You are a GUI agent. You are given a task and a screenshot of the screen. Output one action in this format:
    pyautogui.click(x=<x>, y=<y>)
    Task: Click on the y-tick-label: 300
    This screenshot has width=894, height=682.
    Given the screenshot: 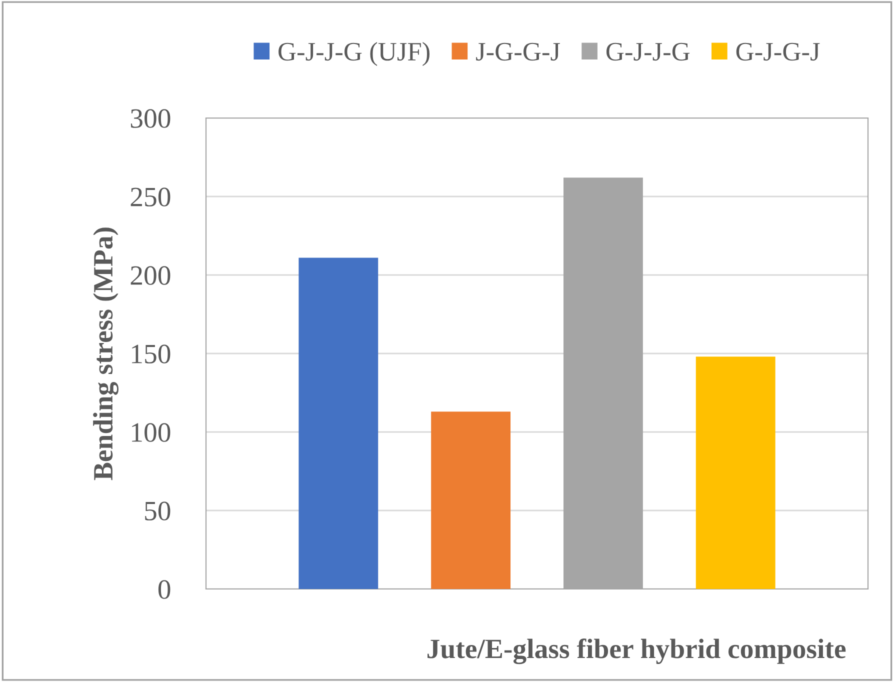 What is the action you would take?
    pyautogui.click(x=150, y=118)
    